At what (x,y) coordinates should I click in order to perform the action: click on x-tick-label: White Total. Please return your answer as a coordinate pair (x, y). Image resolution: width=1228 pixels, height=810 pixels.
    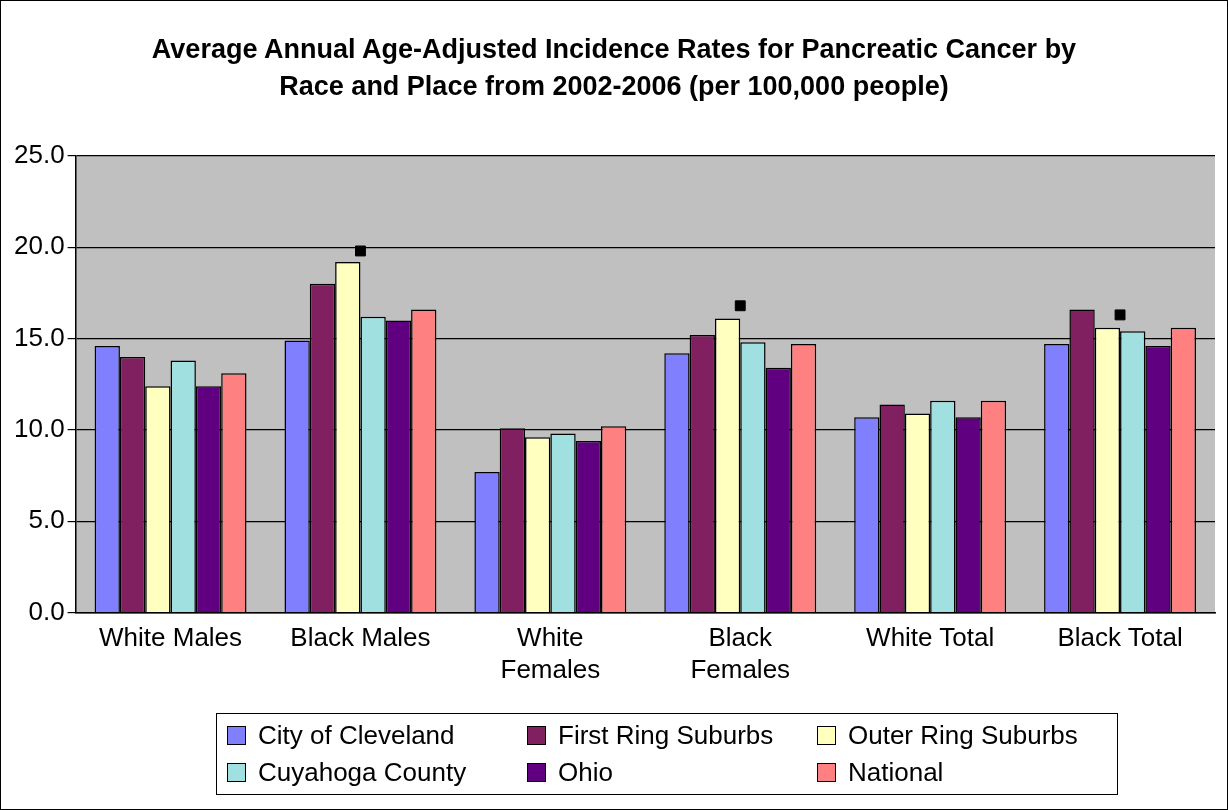
    Looking at the image, I should click on (930, 637).